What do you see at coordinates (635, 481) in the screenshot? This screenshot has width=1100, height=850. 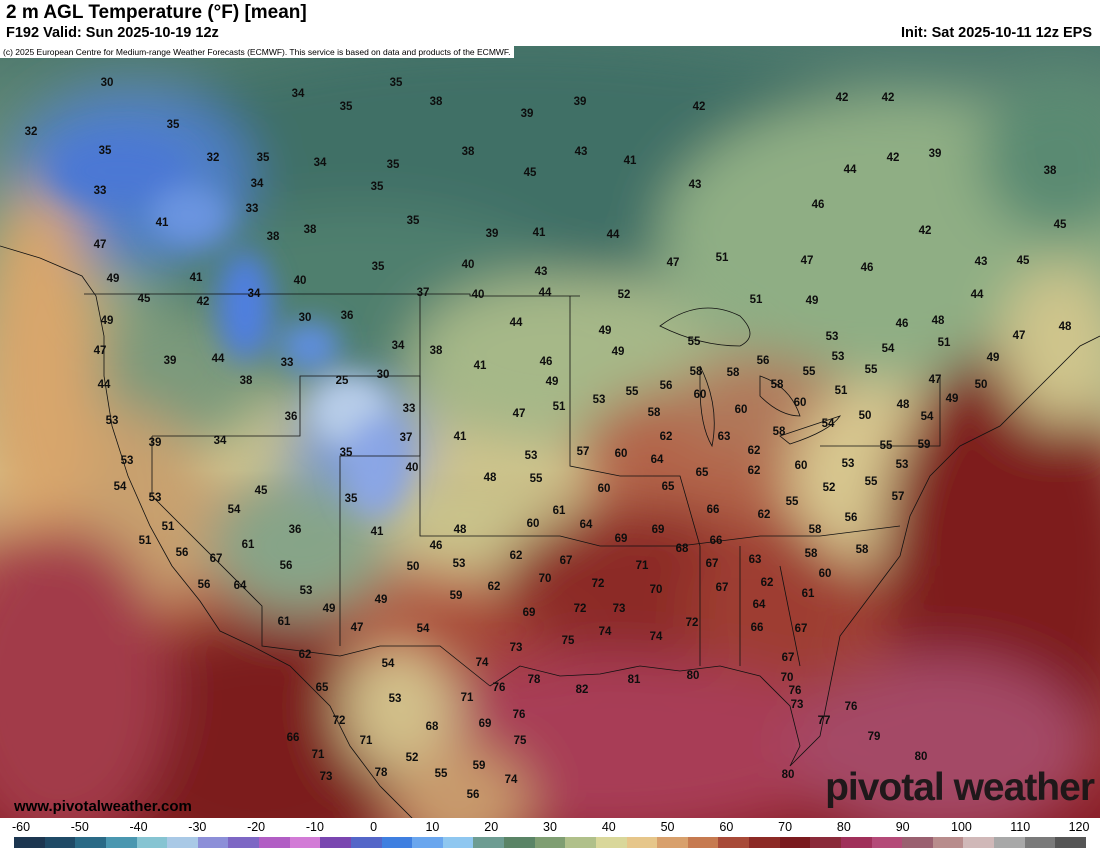 I see `state-lines-midwest` at bounding box center [635, 481].